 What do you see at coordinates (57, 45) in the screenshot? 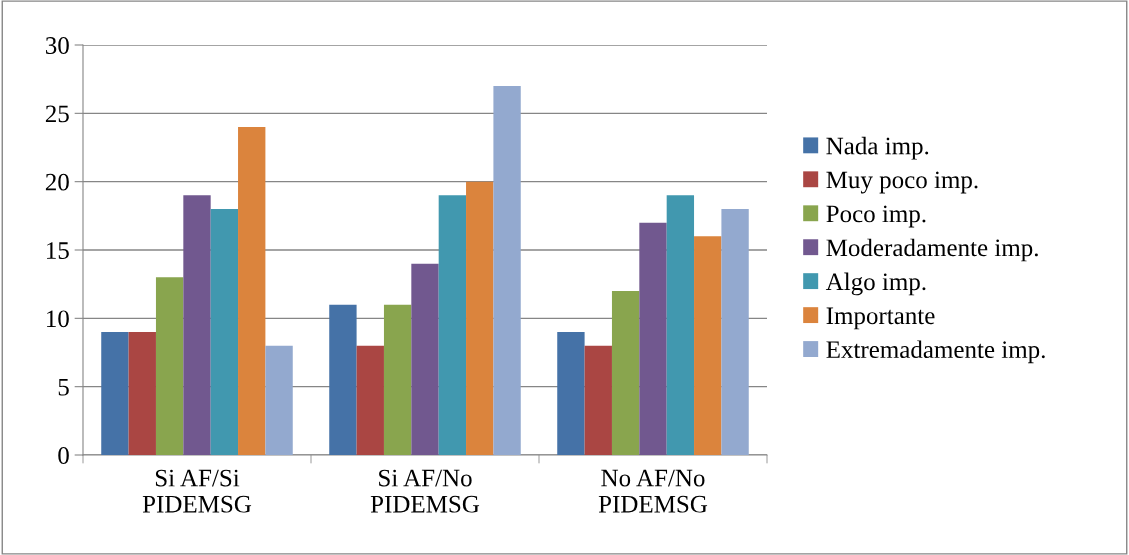
I see `y-tick-label: 30` at bounding box center [57, 45].